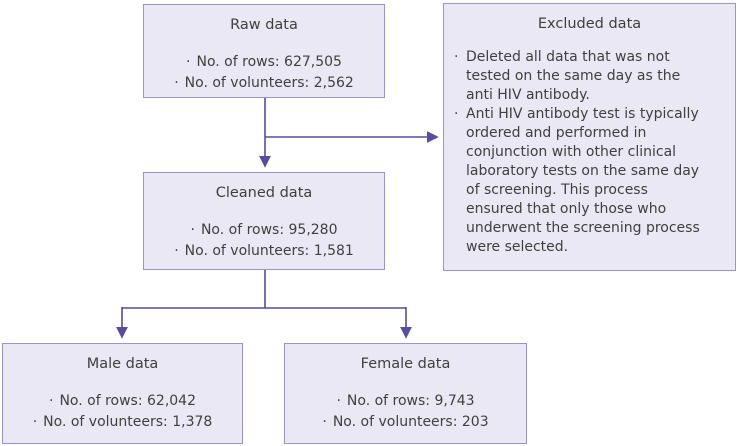 The height and width of the screenshot is (446, 738). What do you see at coordinates (269, 230) in the screenshot?
I see `cleaned-rows-value: No. of rows: 95,280` at bounding box center [269, 230].